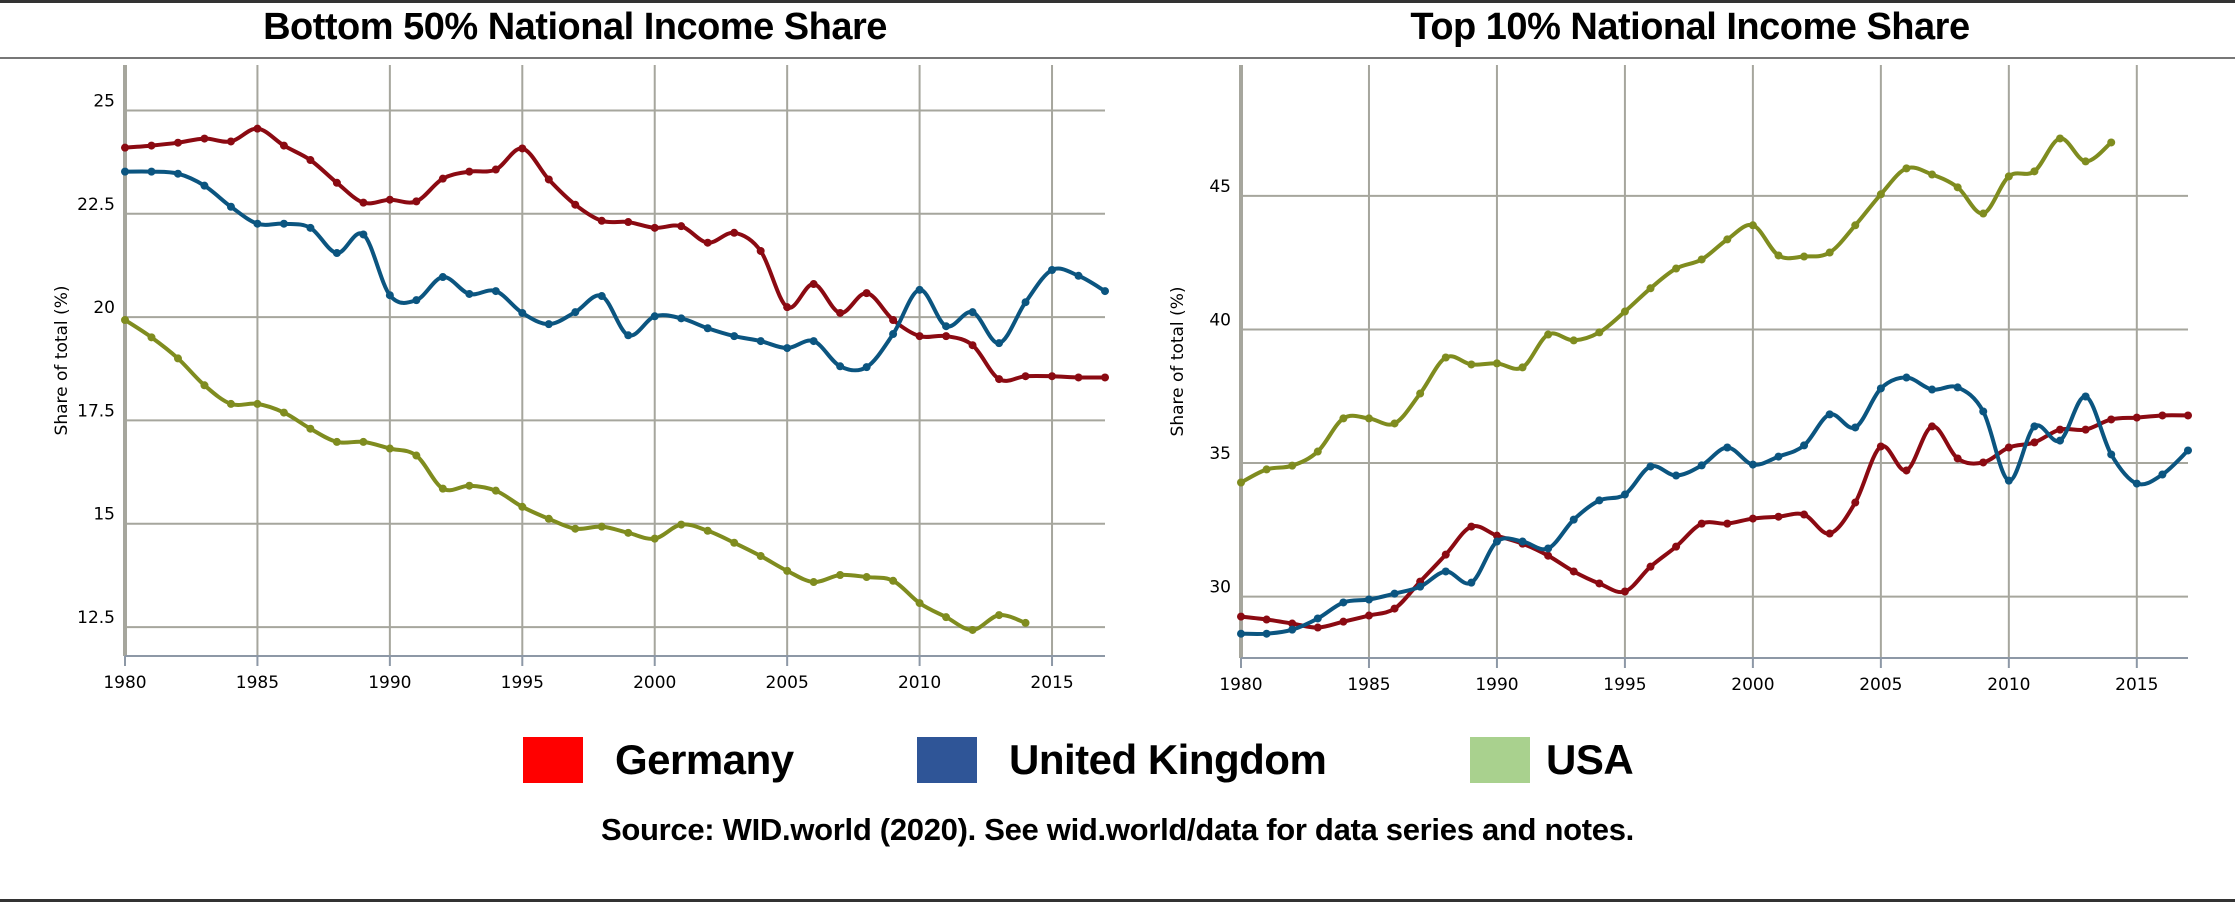 This screenshot has height=903, width=2235. Describe the element at coordinates (257, 683) in the screenshot. I see `x-tick-label: 1985` at that location.